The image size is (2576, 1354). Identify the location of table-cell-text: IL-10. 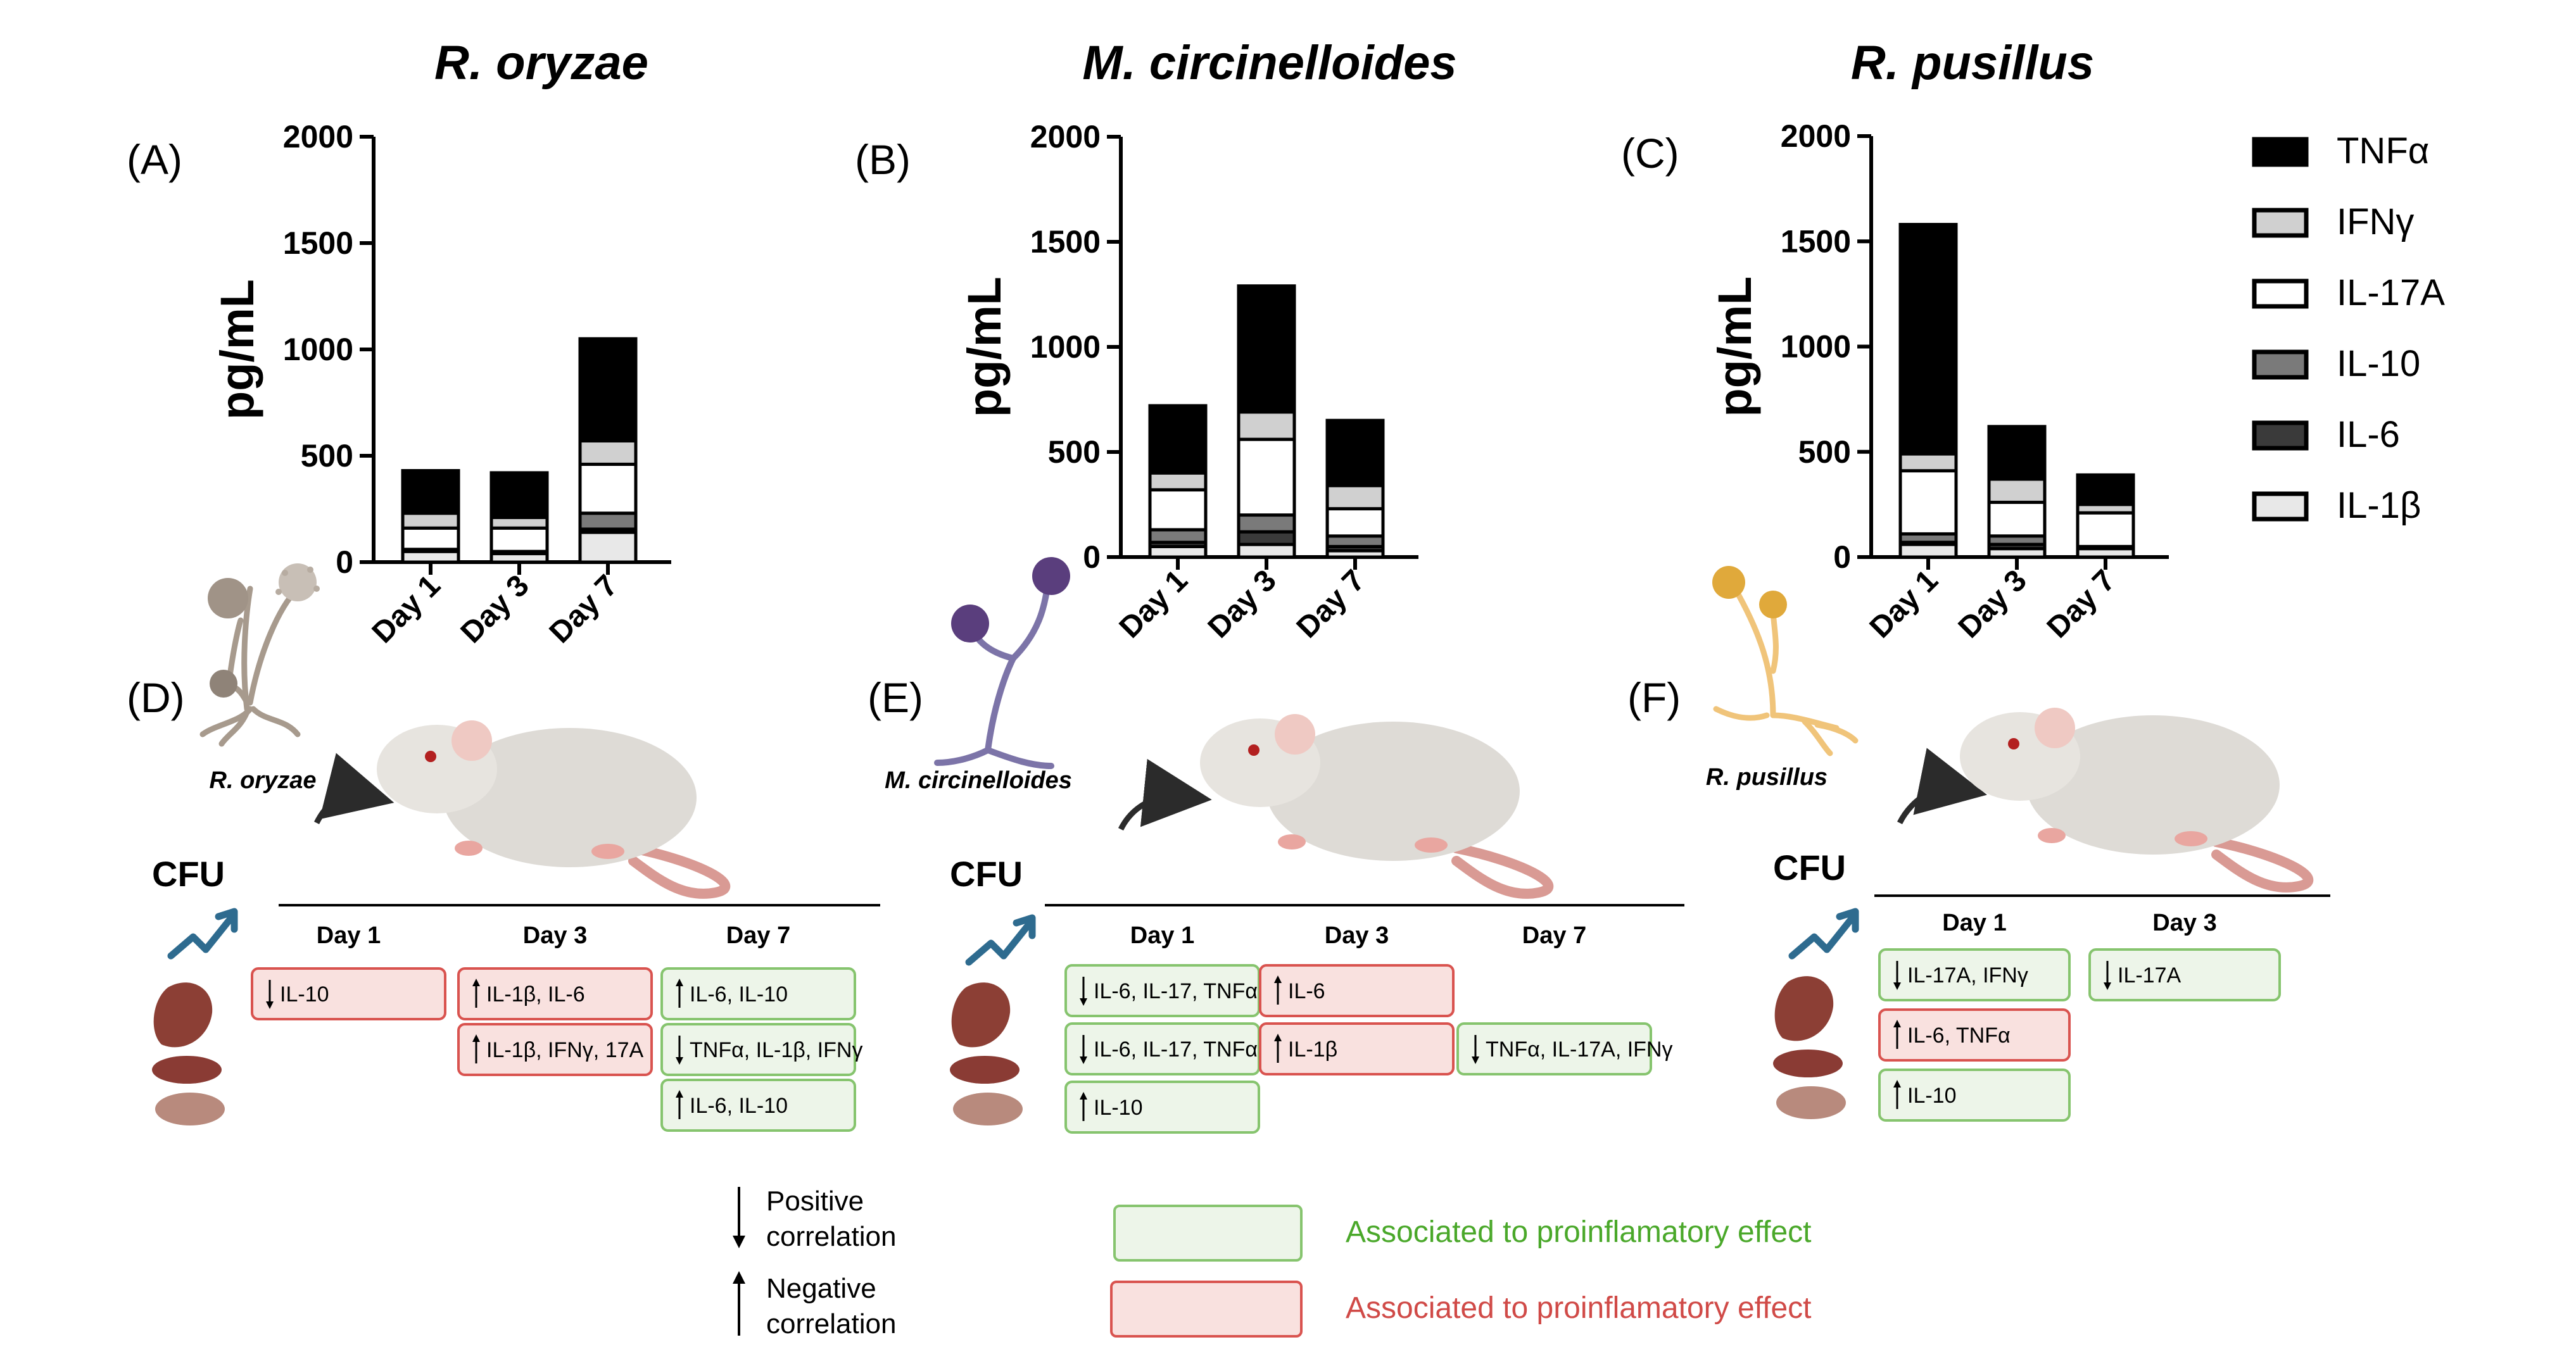
(1932, 1096).